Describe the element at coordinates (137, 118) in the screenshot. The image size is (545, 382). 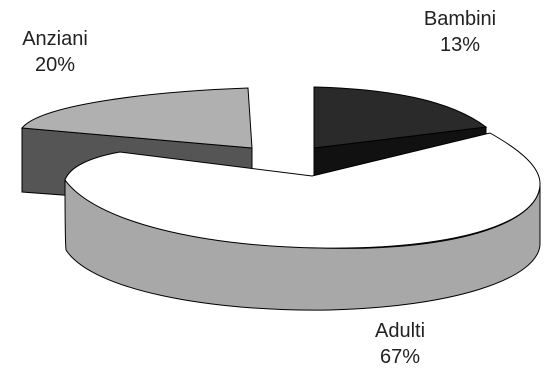
I see `pie-slice-anziani-top` at that location.